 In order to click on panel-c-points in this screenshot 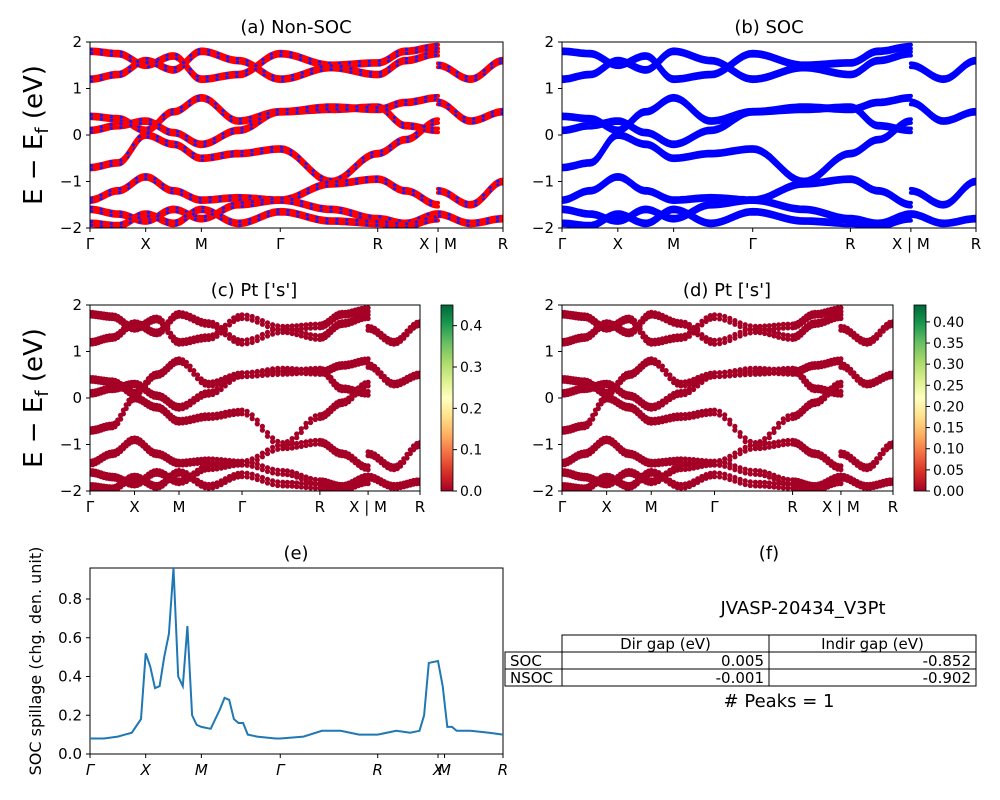, I will do `click(255, 398)`.